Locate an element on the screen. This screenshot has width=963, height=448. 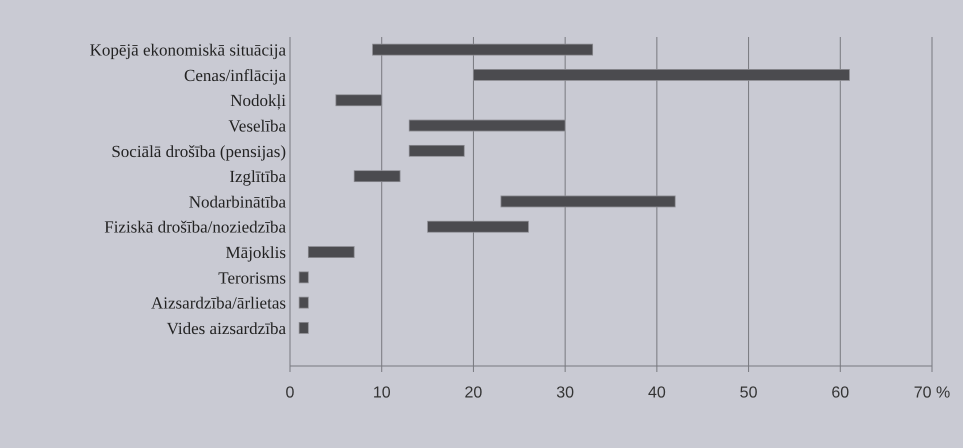
y-tick-label: Nodarbinātība is located at coordinates (237, 202).